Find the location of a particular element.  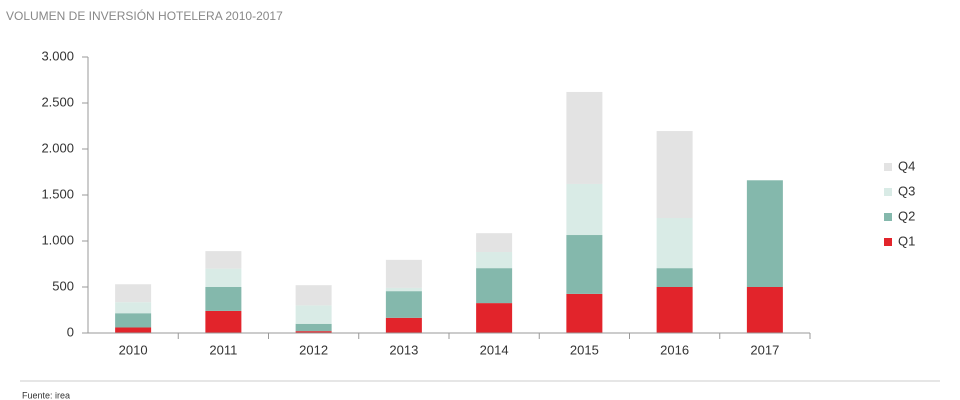

x-tick-label: 2013 is located at coordinates (403, 349).